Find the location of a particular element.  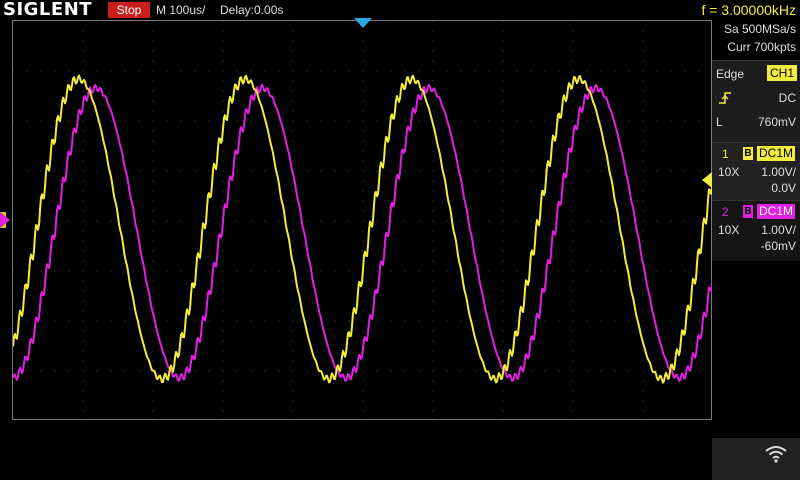

probe-attenuation: 10X is located at coordinates (729, 230).